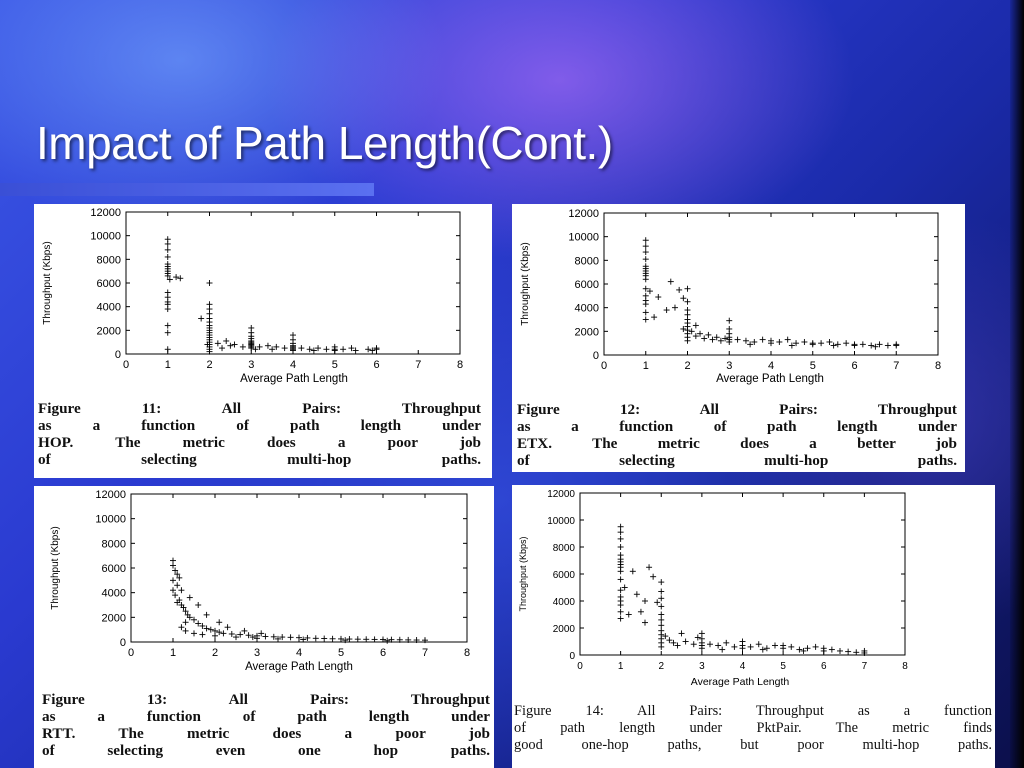 The width and height of the screenshot is (1024, 768). What do you see at coordinates (580, 666) in the screenshot?
I see `x-tick-label: 0` at bounding box center [580, 666].